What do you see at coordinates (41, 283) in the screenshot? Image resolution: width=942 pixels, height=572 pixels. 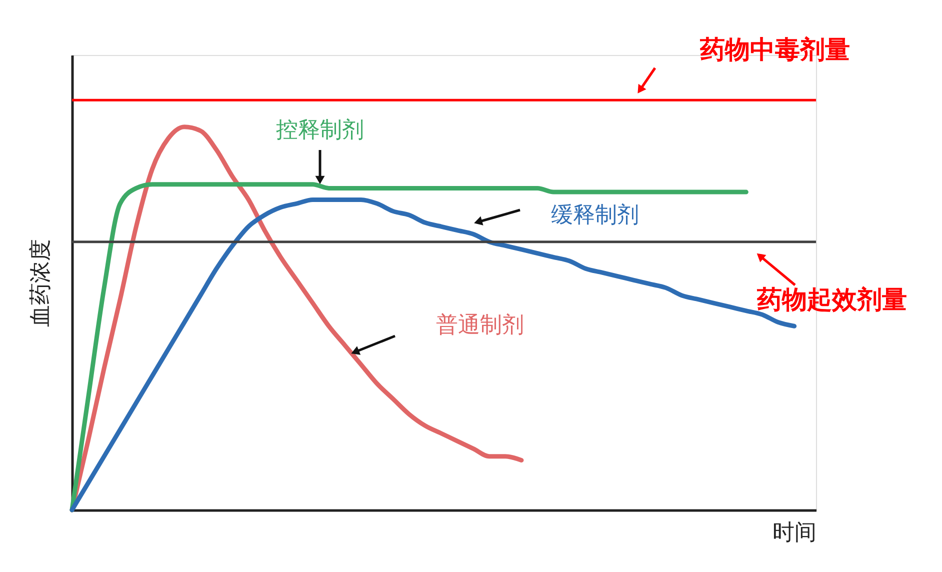 I see `y-axis-title: 血药浓度` at bounding box center [41, 283].